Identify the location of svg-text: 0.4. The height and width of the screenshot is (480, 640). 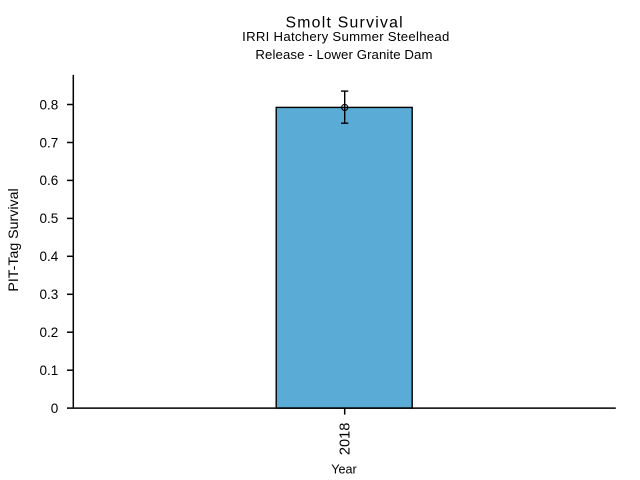
(49, 256).